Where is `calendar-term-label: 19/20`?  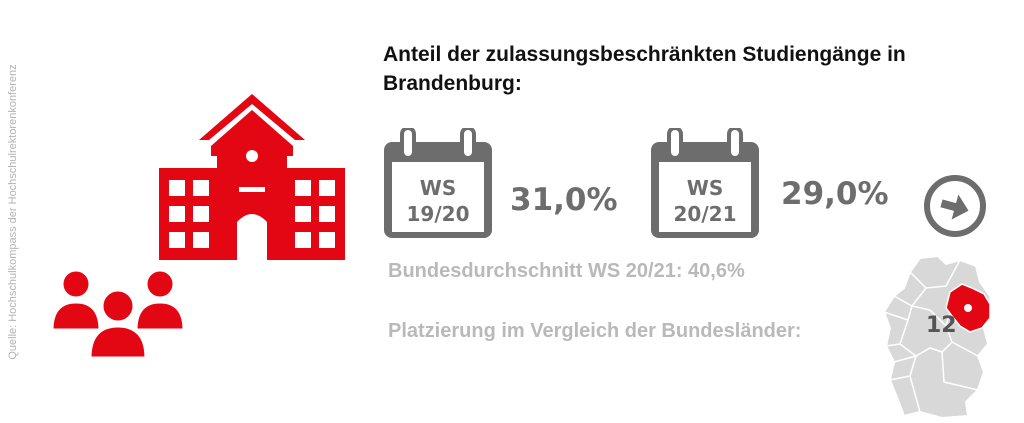 calendar-term-label: 19/20 is located at coordinates (438, 214).